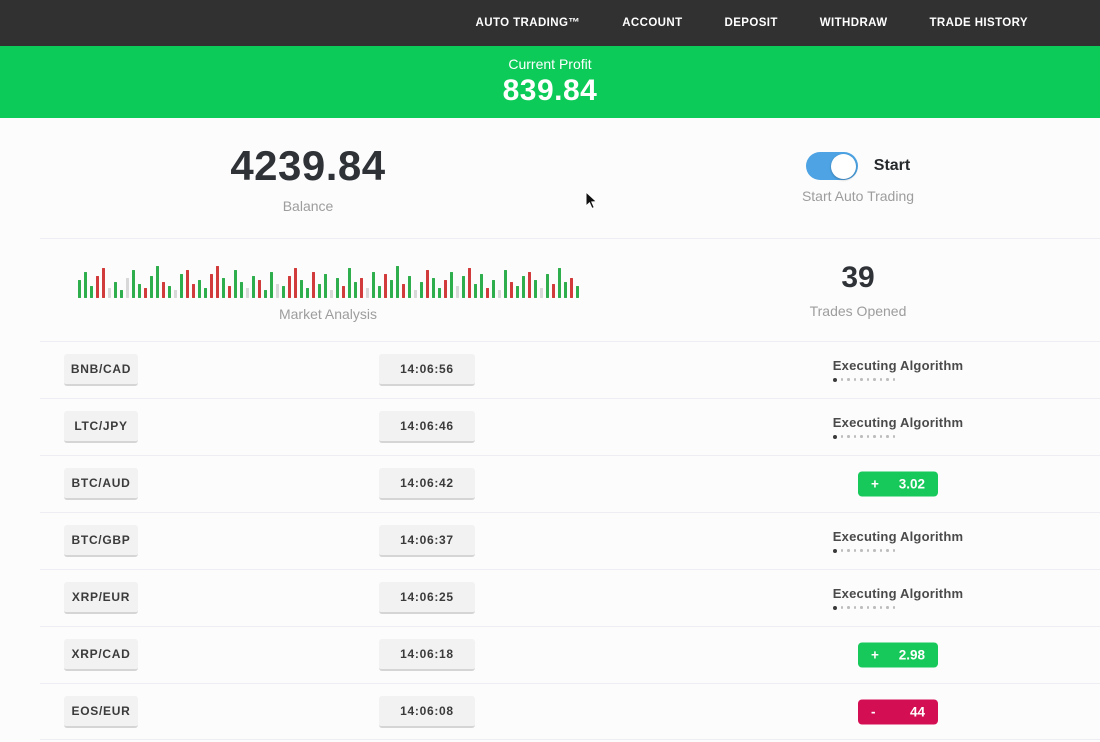 The image size is (1100, 742). Describe the element at coordinates (101, 597) in the screenshot. I see `pair-badge: XRP/EUR` at that location.